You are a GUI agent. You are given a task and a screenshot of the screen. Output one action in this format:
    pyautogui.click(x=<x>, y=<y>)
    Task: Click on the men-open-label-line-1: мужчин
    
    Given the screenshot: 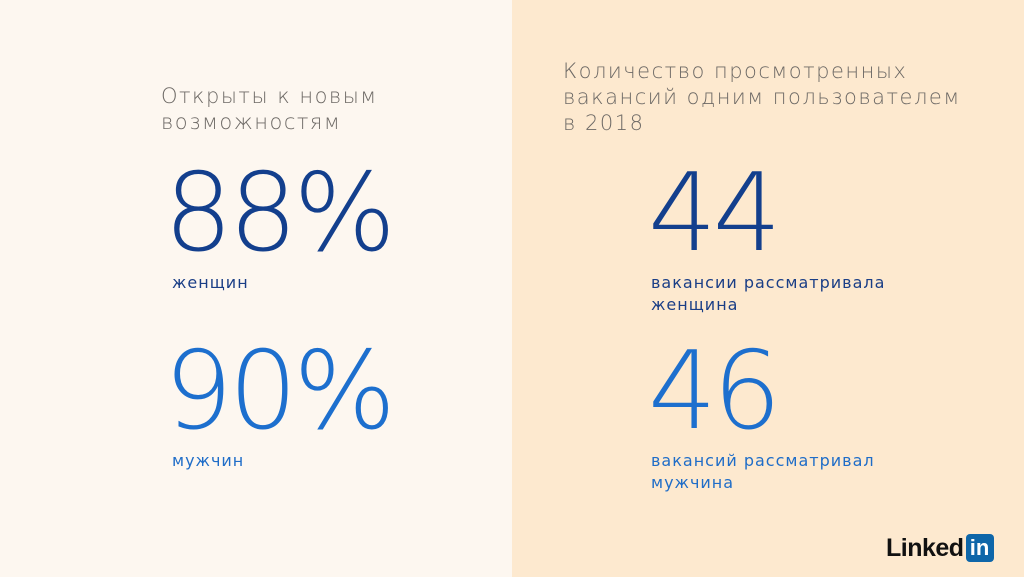 What is the action you would take?
    pyautogui.click(x=208, y=460)
    